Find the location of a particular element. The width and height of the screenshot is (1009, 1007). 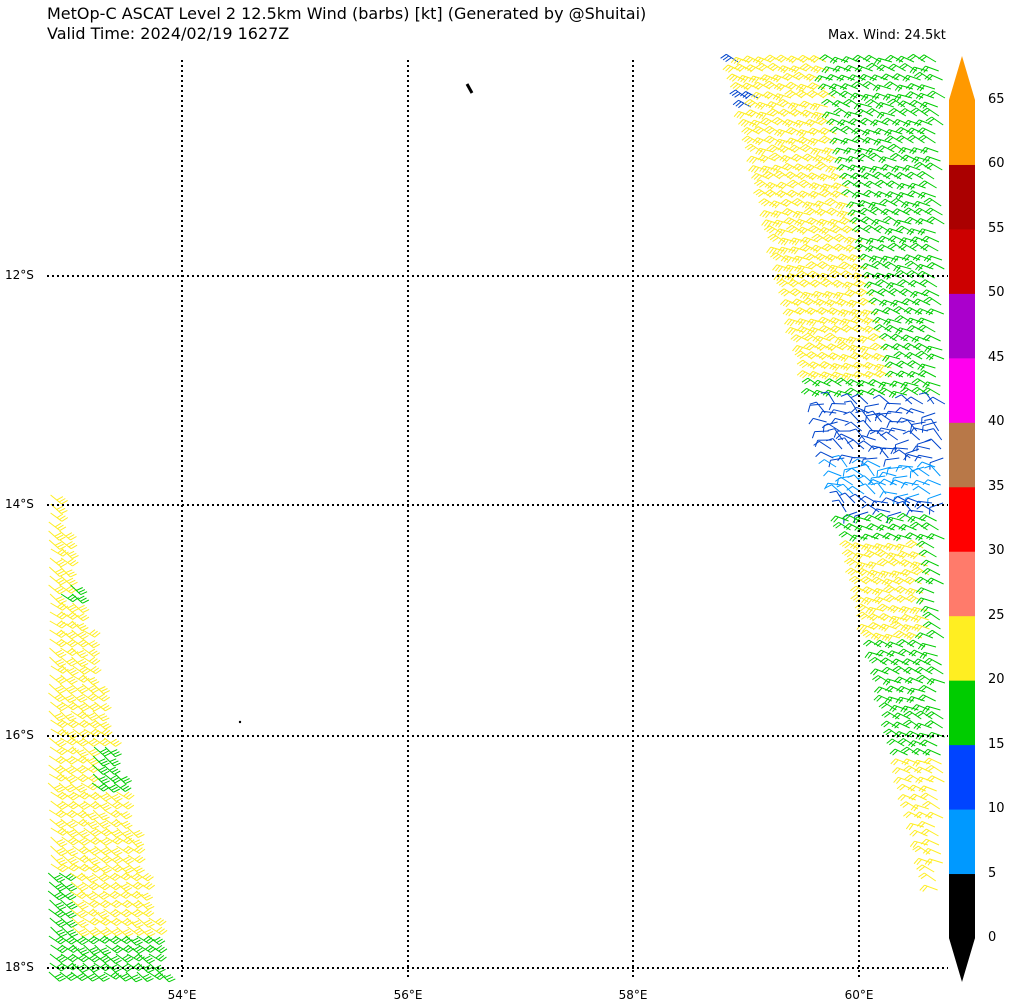

colorbar-tick-label: 10 is located at coordinates (996, 809).